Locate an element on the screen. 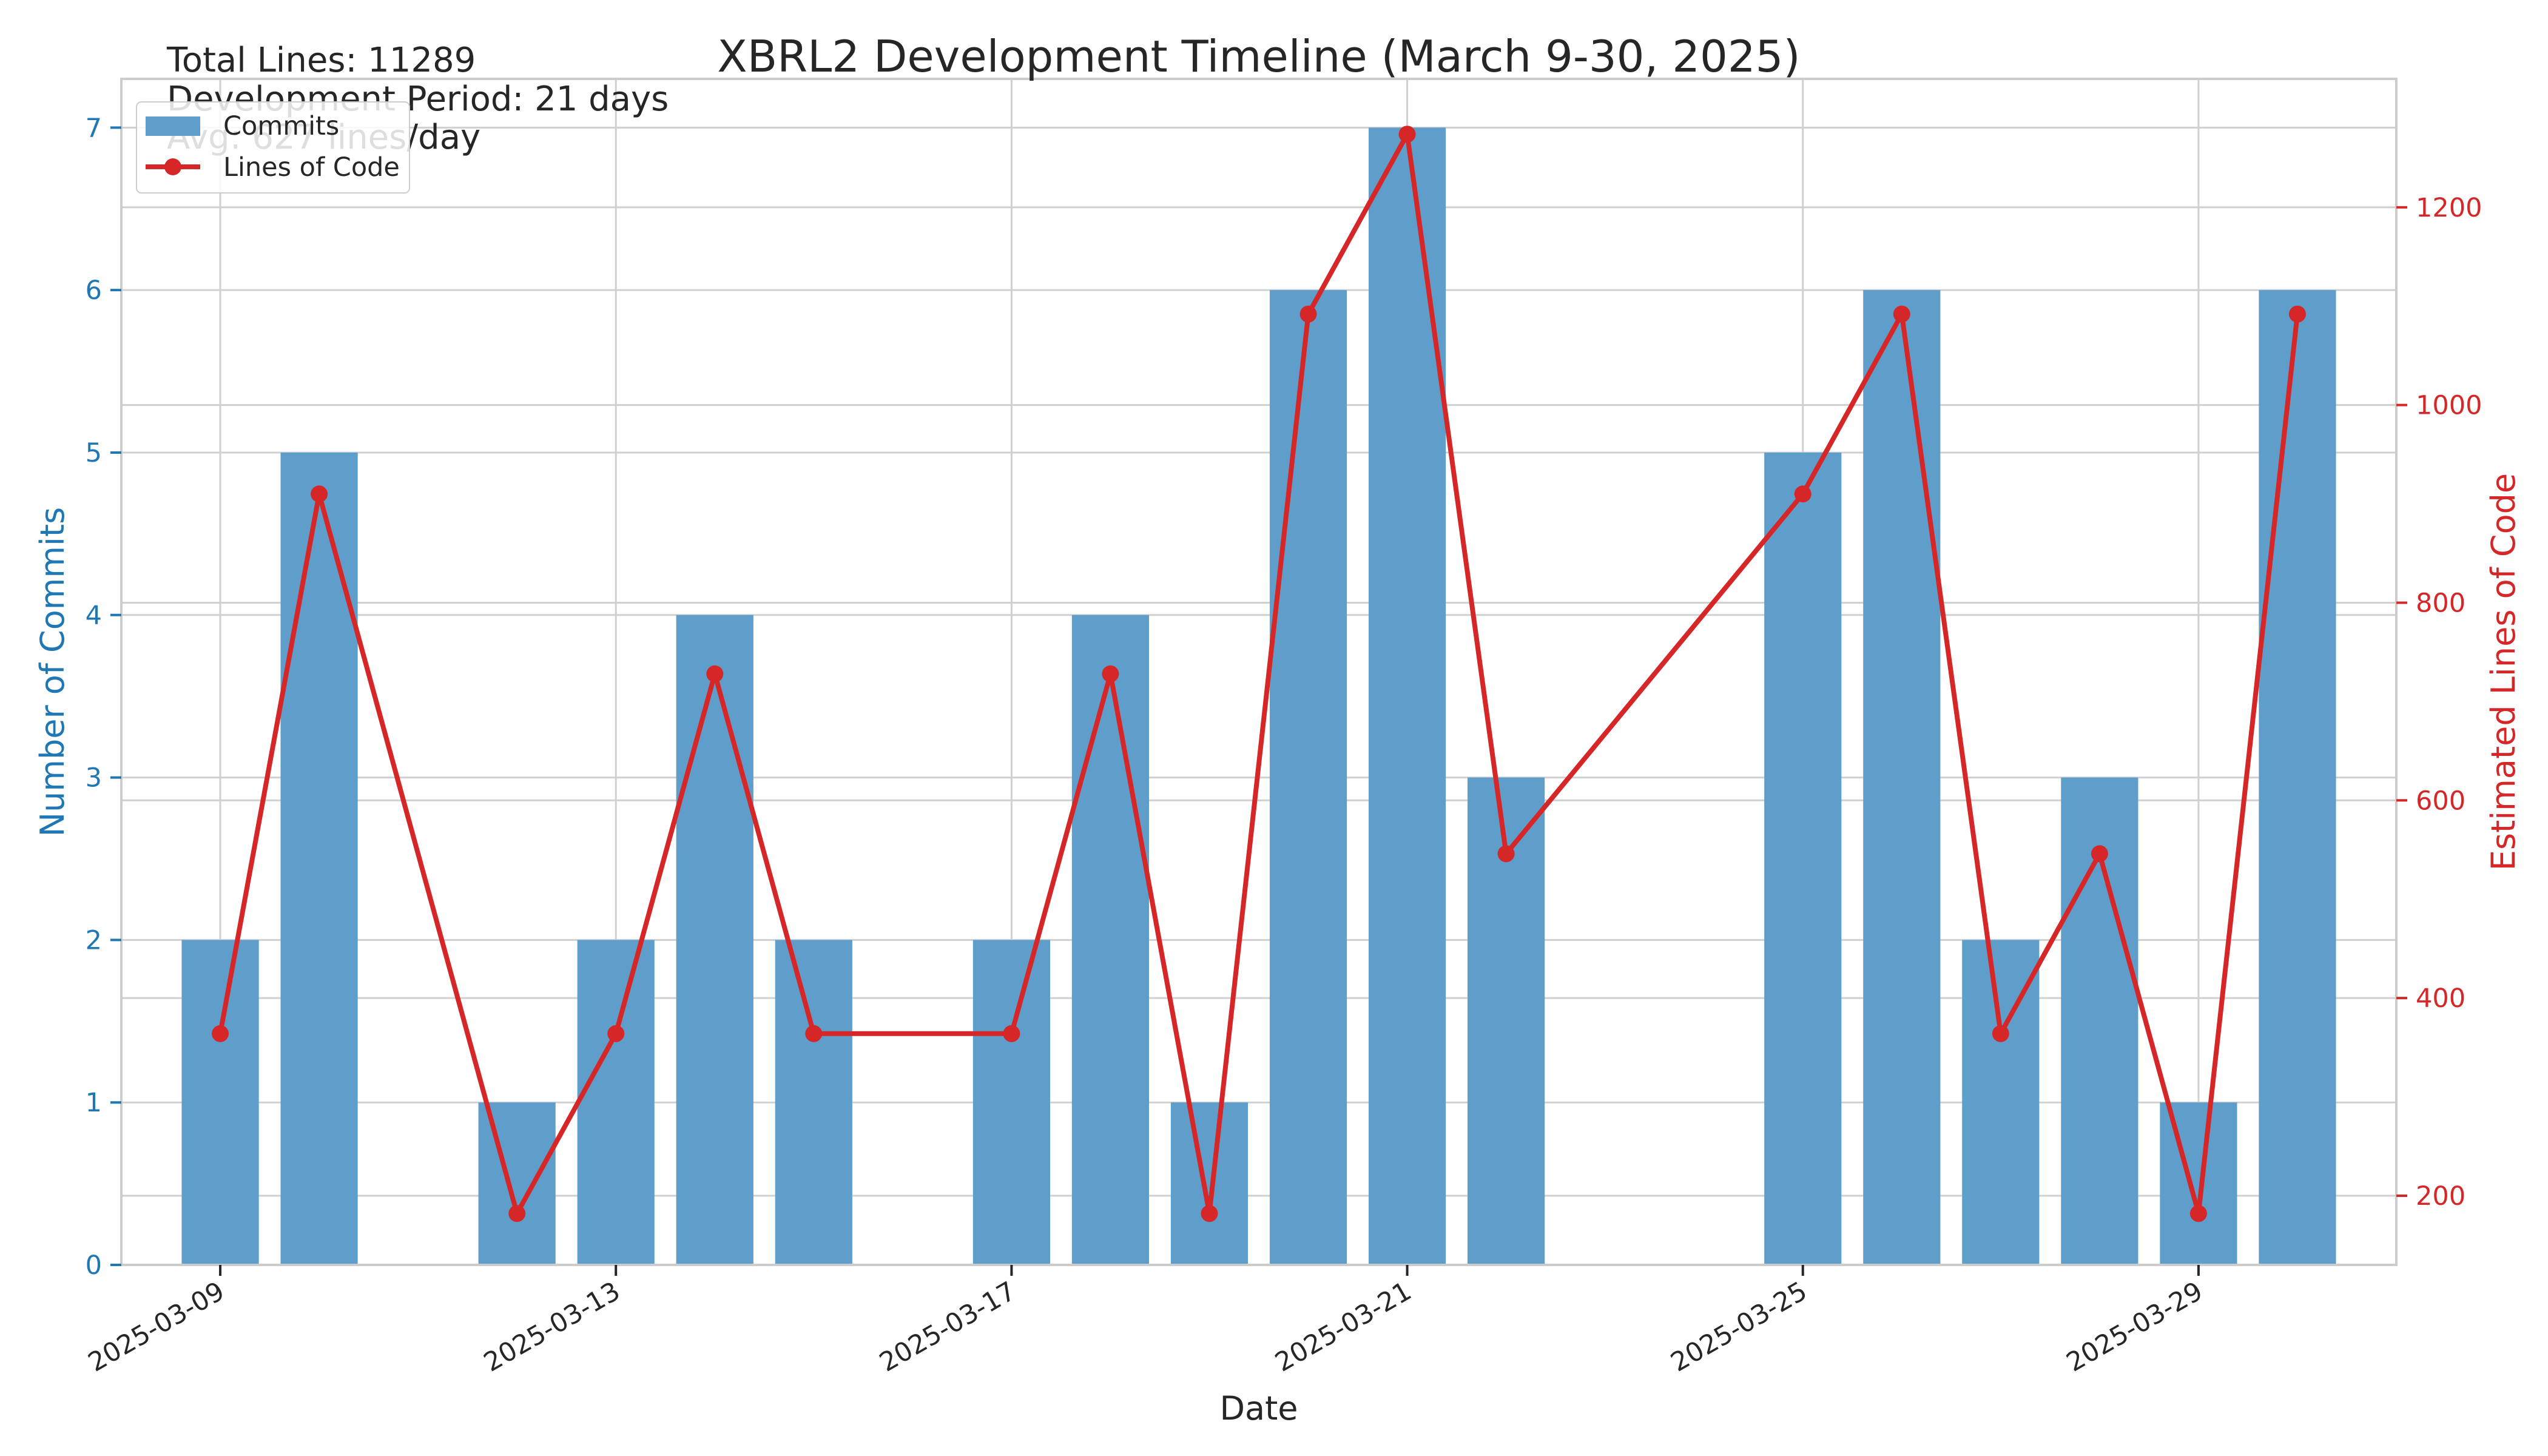 This screenshot has width=2548, height=1456. y-tick-label-right: 1000 is located at coordinates (2449, 406).